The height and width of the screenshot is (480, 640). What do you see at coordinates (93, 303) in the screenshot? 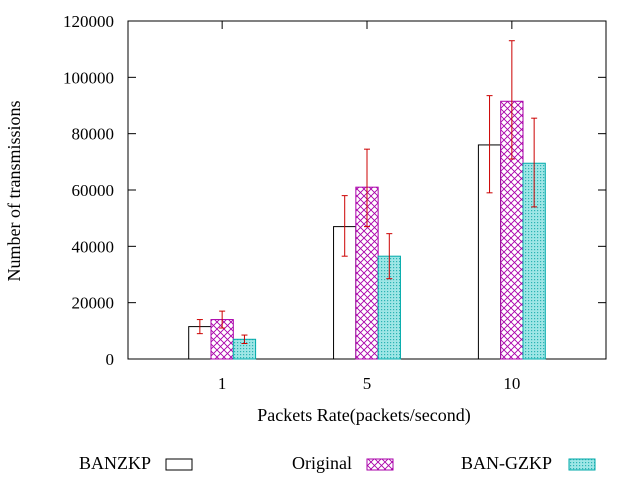
I see `y-tick-label: 20000` at bounding box center [93, 303].